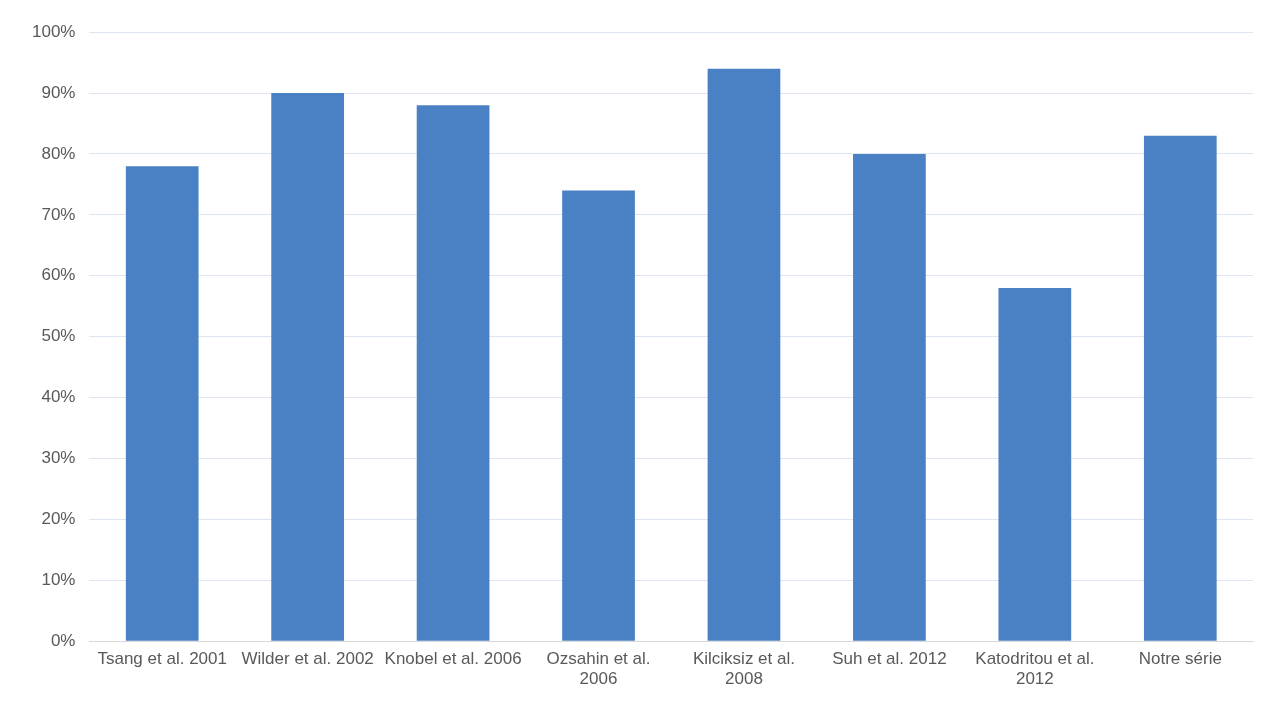 Image resolution: width=1285 pixels, height=713 pixels. Describe the element at coordinates (162, 659) in the screenshot. I see `x-tick-label: Tsang et al. 2001` at that location.